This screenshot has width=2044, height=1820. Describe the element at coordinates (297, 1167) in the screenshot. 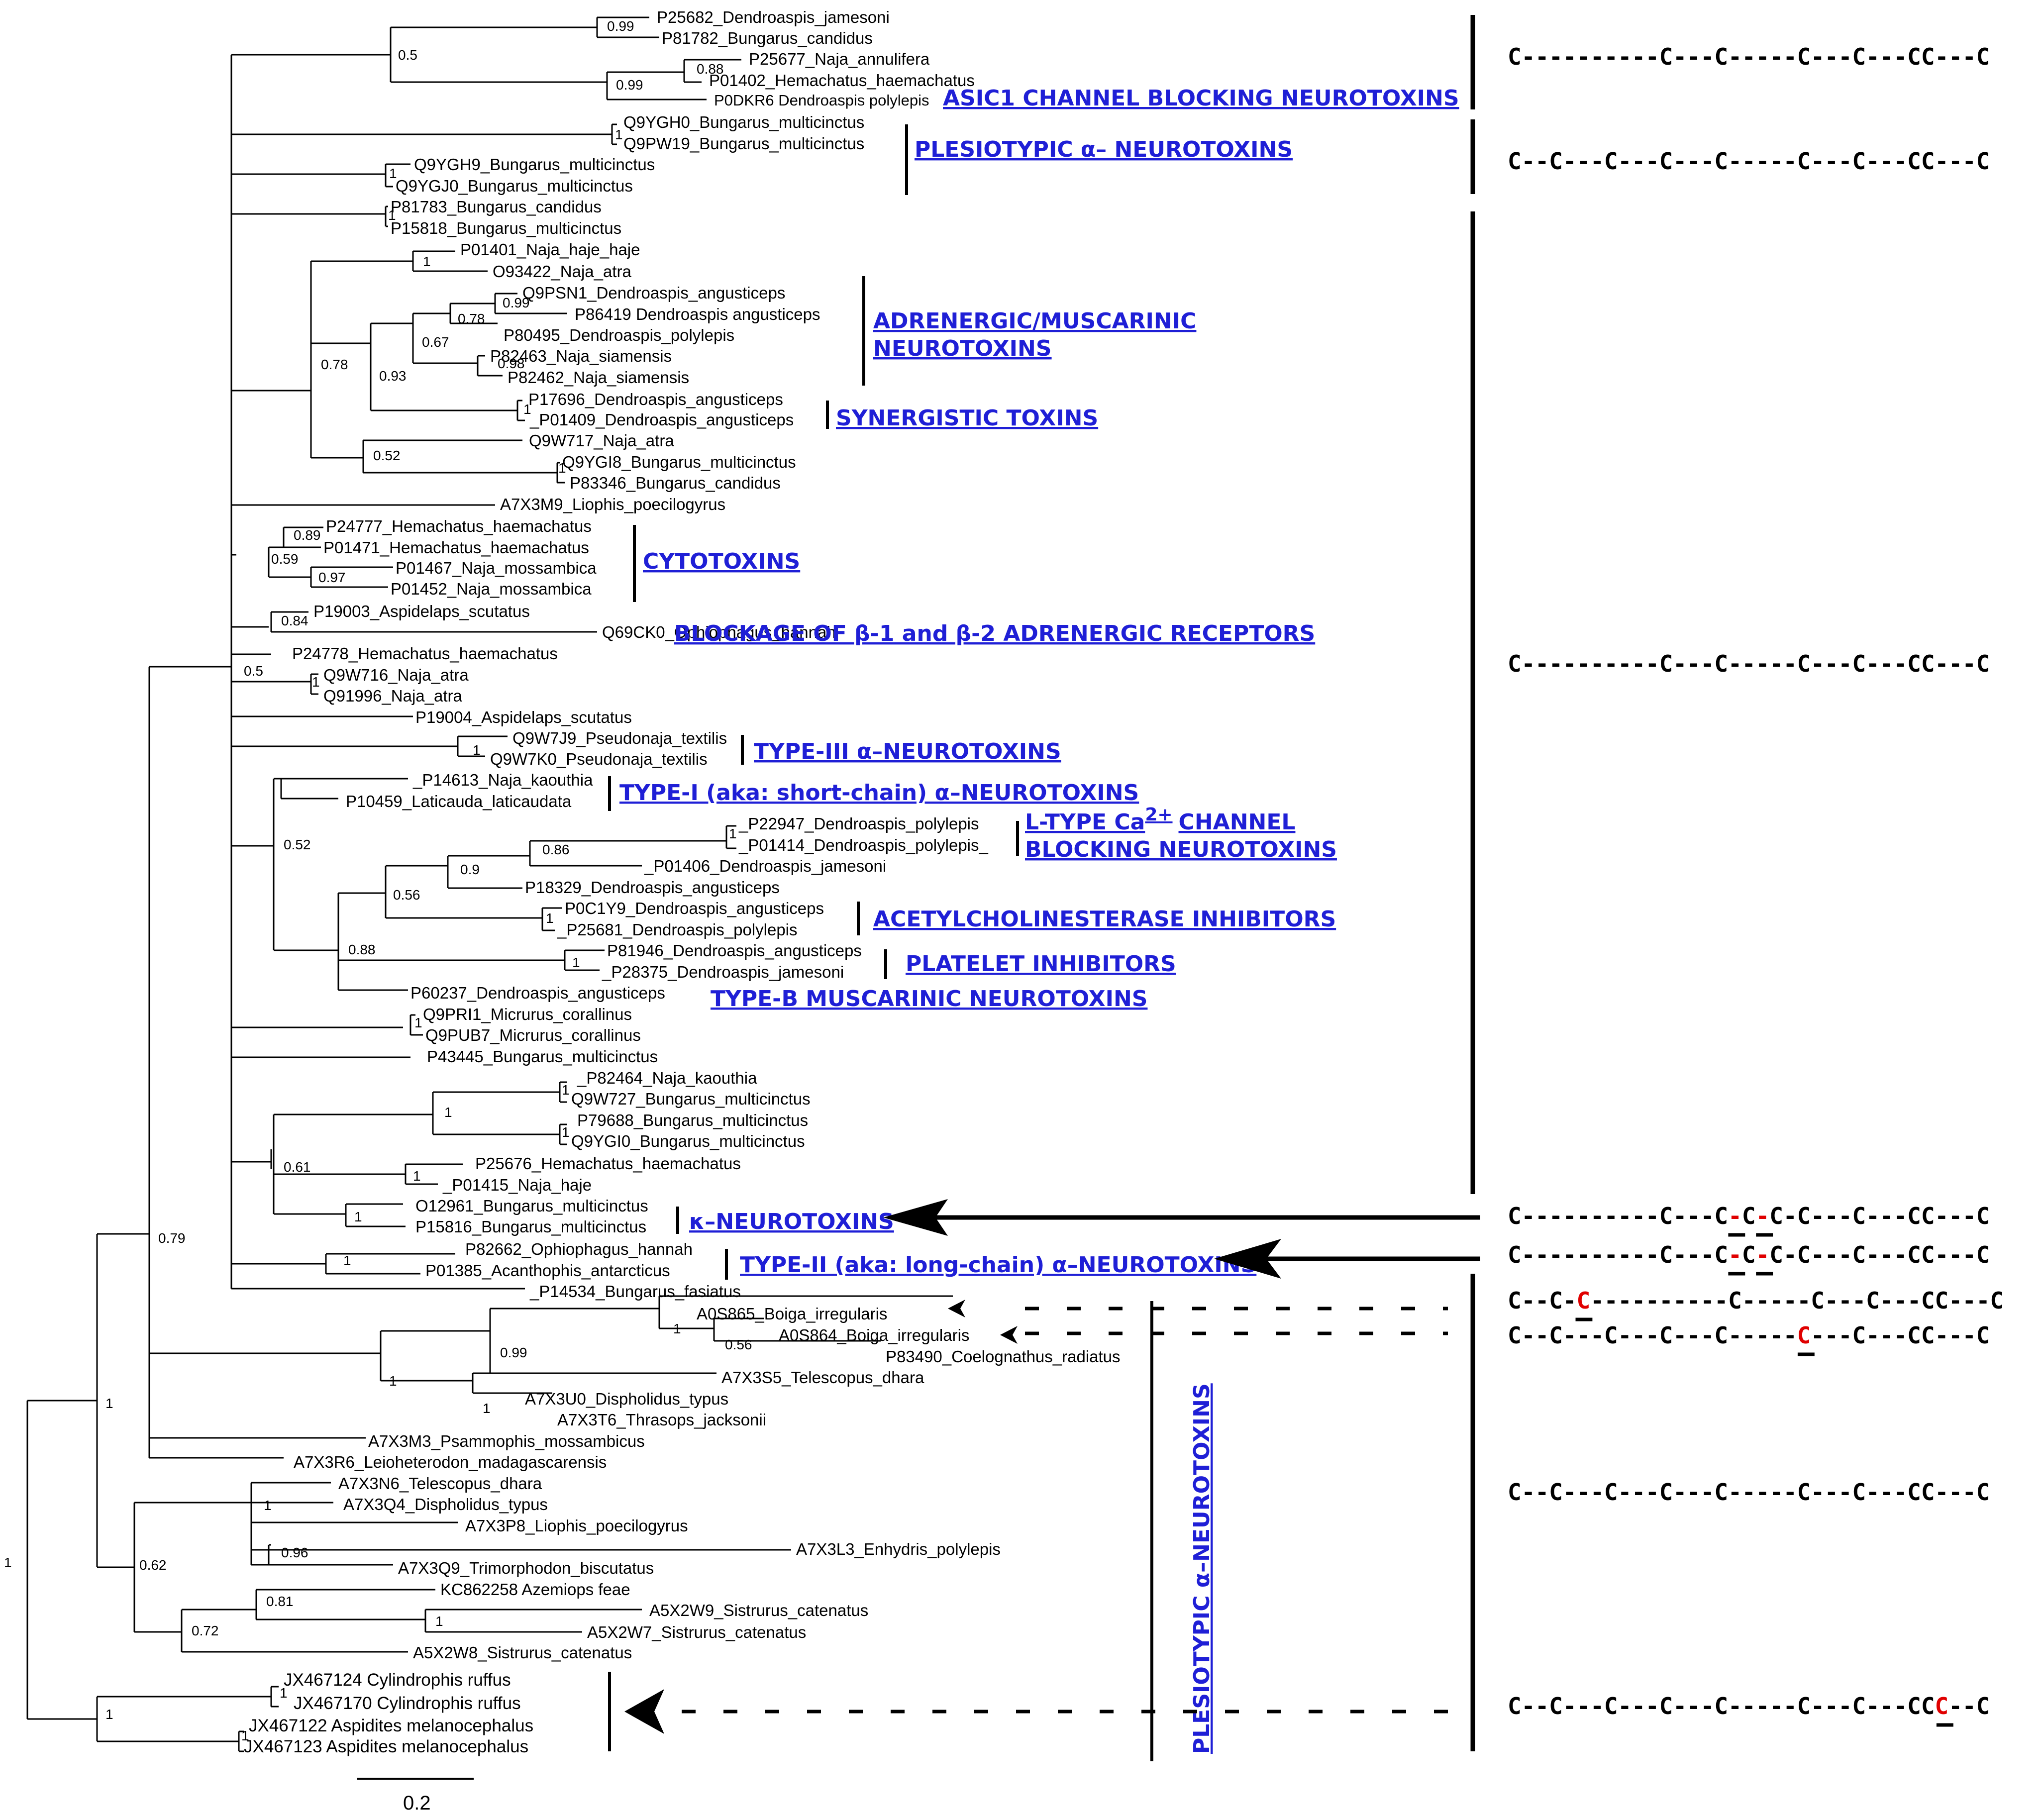

I see `support-value: 0.61` at that location.